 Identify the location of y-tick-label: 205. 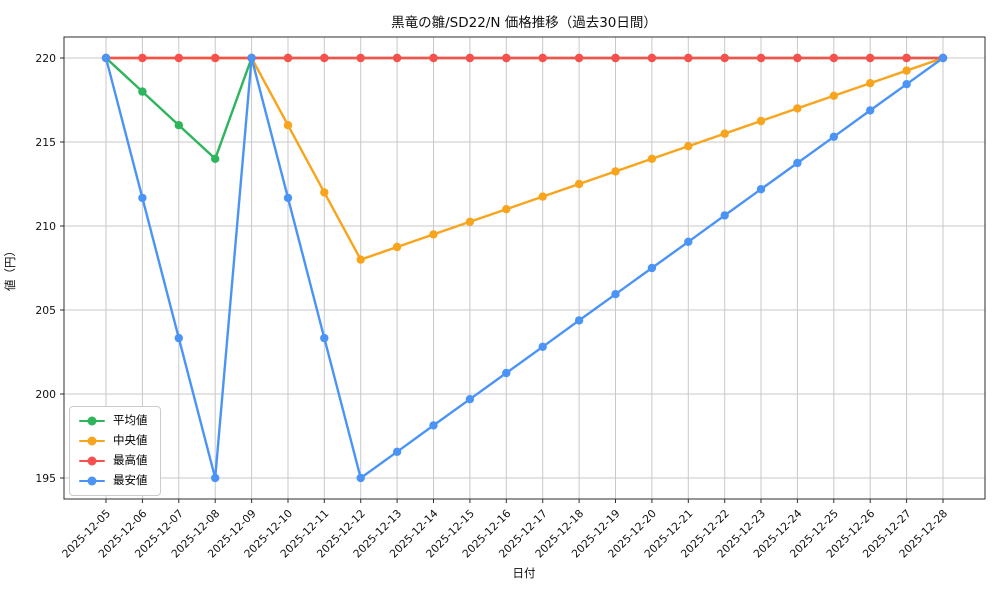
(45, 310).